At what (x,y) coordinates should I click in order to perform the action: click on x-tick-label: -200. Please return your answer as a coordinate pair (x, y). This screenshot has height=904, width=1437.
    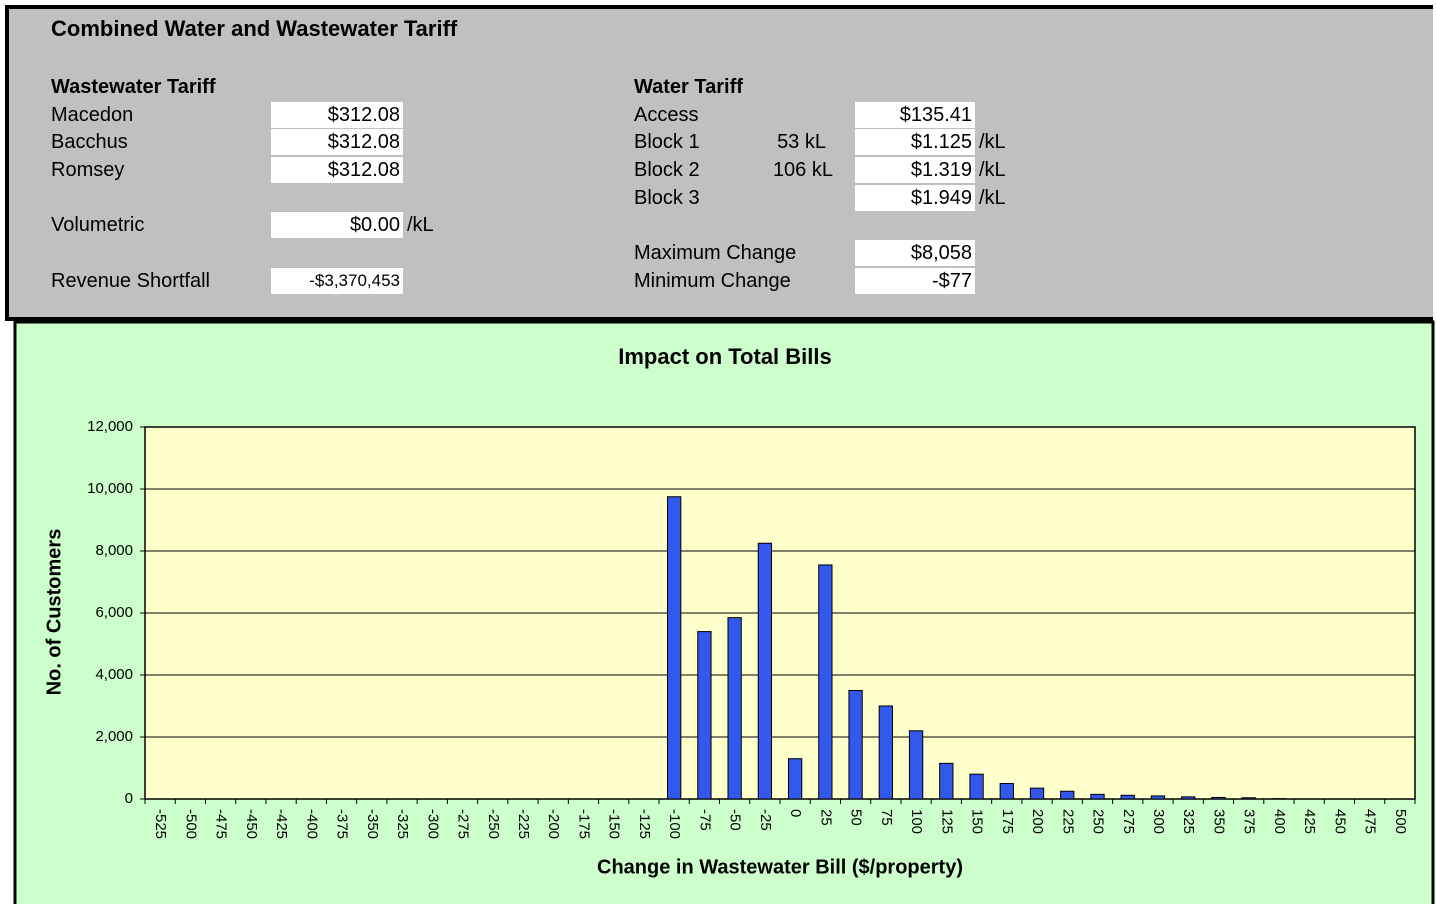
    Looking at the image, I should click on (553, 824).